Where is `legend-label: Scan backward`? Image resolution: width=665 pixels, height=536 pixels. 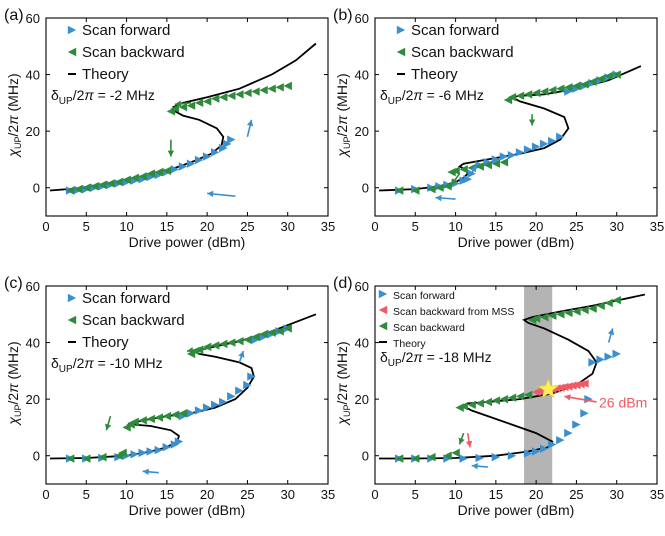 legend-label: Scan backward is located at coordinates (429, 328).